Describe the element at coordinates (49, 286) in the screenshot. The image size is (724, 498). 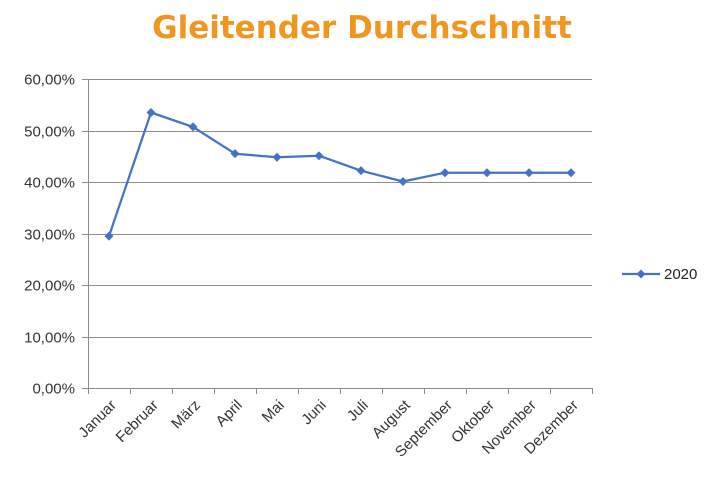
I see `y-tick-label: 20,00%` at that location.